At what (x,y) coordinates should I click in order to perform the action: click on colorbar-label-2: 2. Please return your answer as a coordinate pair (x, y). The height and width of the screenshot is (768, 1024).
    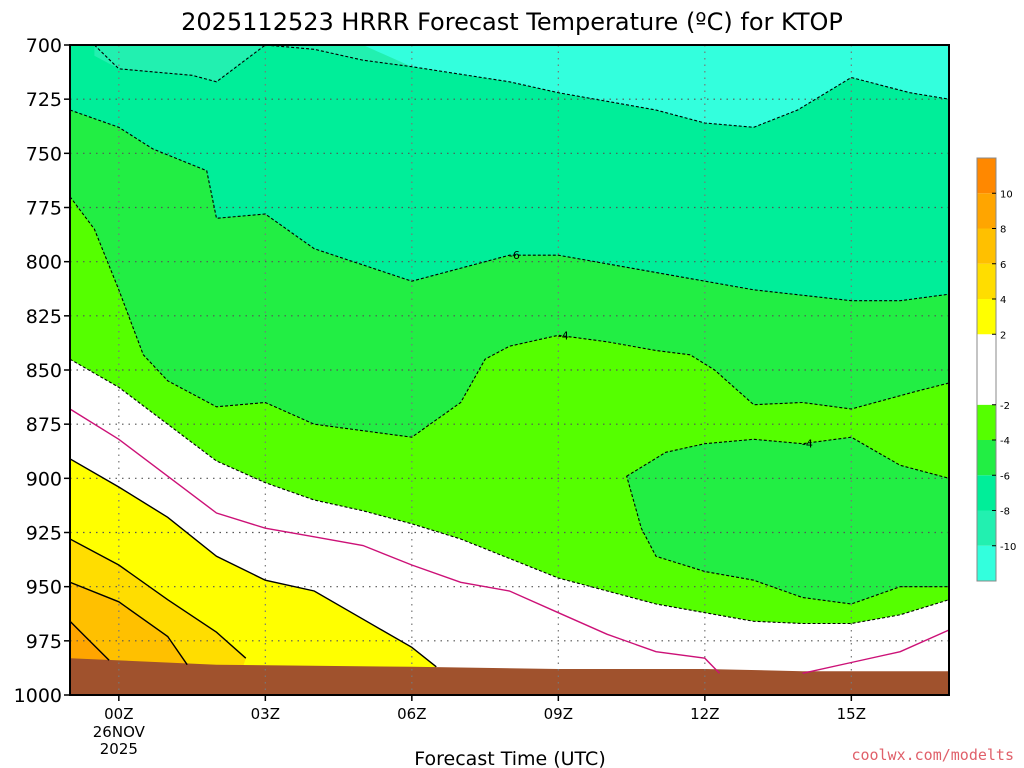
    Looking at the image, I should click on (1003, 335).